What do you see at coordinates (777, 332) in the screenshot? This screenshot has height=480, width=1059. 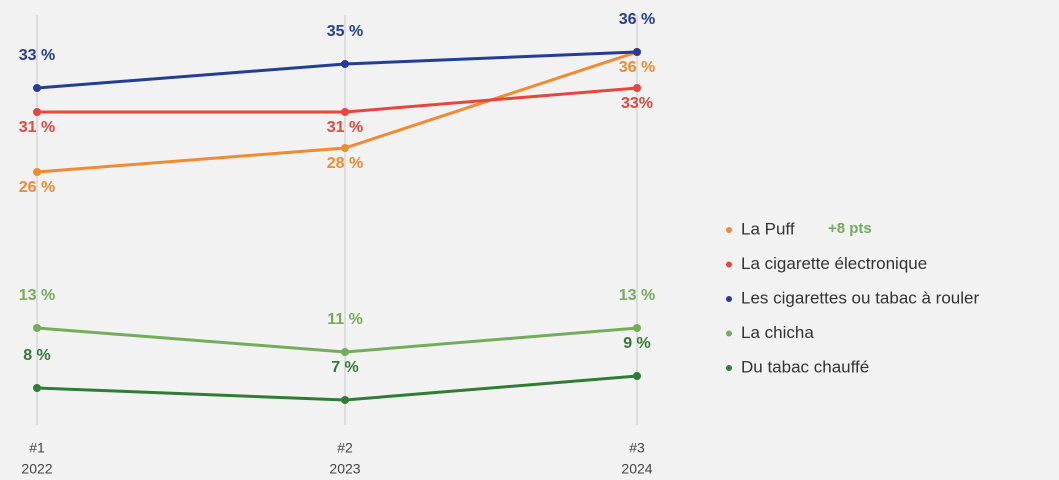 I see `legend-label: La chicha` at bounding box center [777, 332].